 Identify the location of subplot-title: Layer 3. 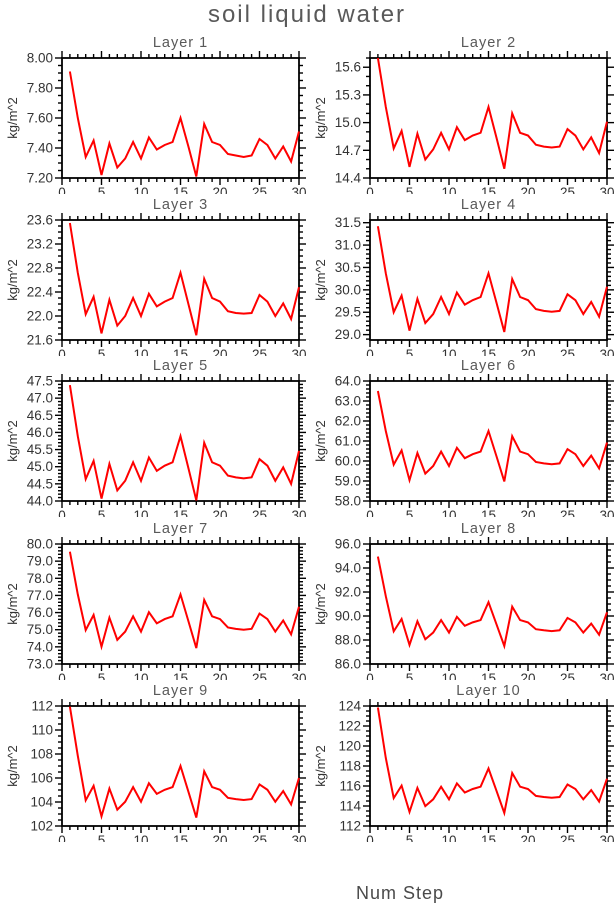
(180, 205).